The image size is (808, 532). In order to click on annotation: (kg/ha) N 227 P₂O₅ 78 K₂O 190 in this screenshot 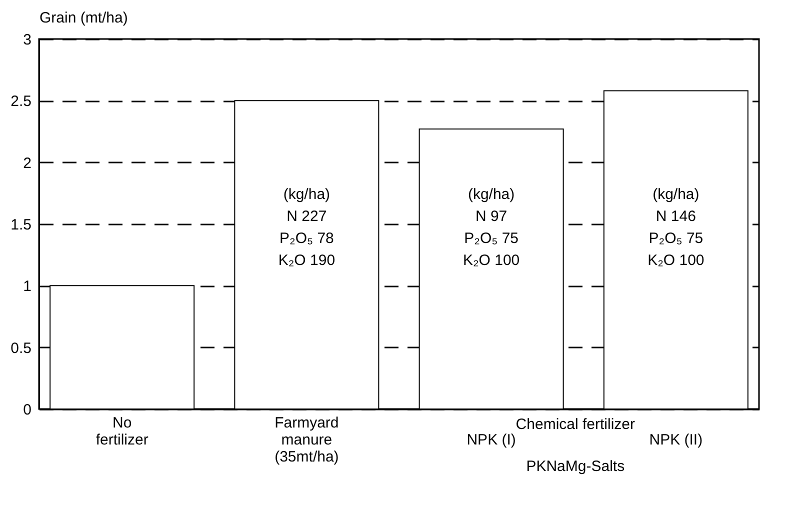, I will do `click(307, 227)`.